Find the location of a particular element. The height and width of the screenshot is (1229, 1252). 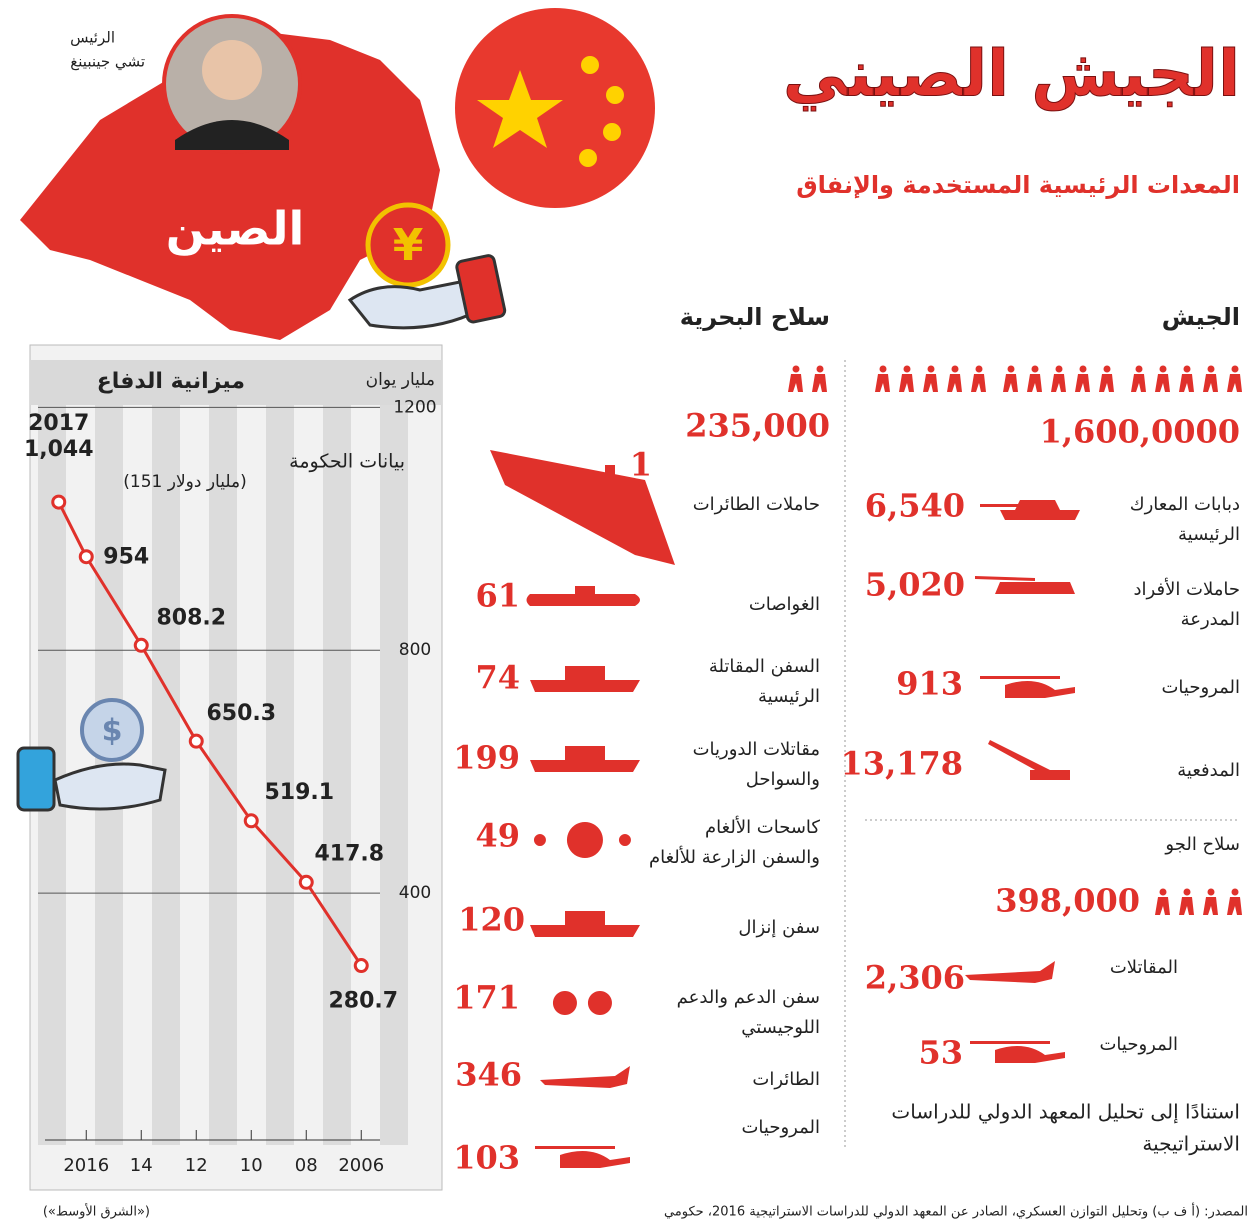

item-label: حاملات الأفراد is located at coordinates (1187, 589).